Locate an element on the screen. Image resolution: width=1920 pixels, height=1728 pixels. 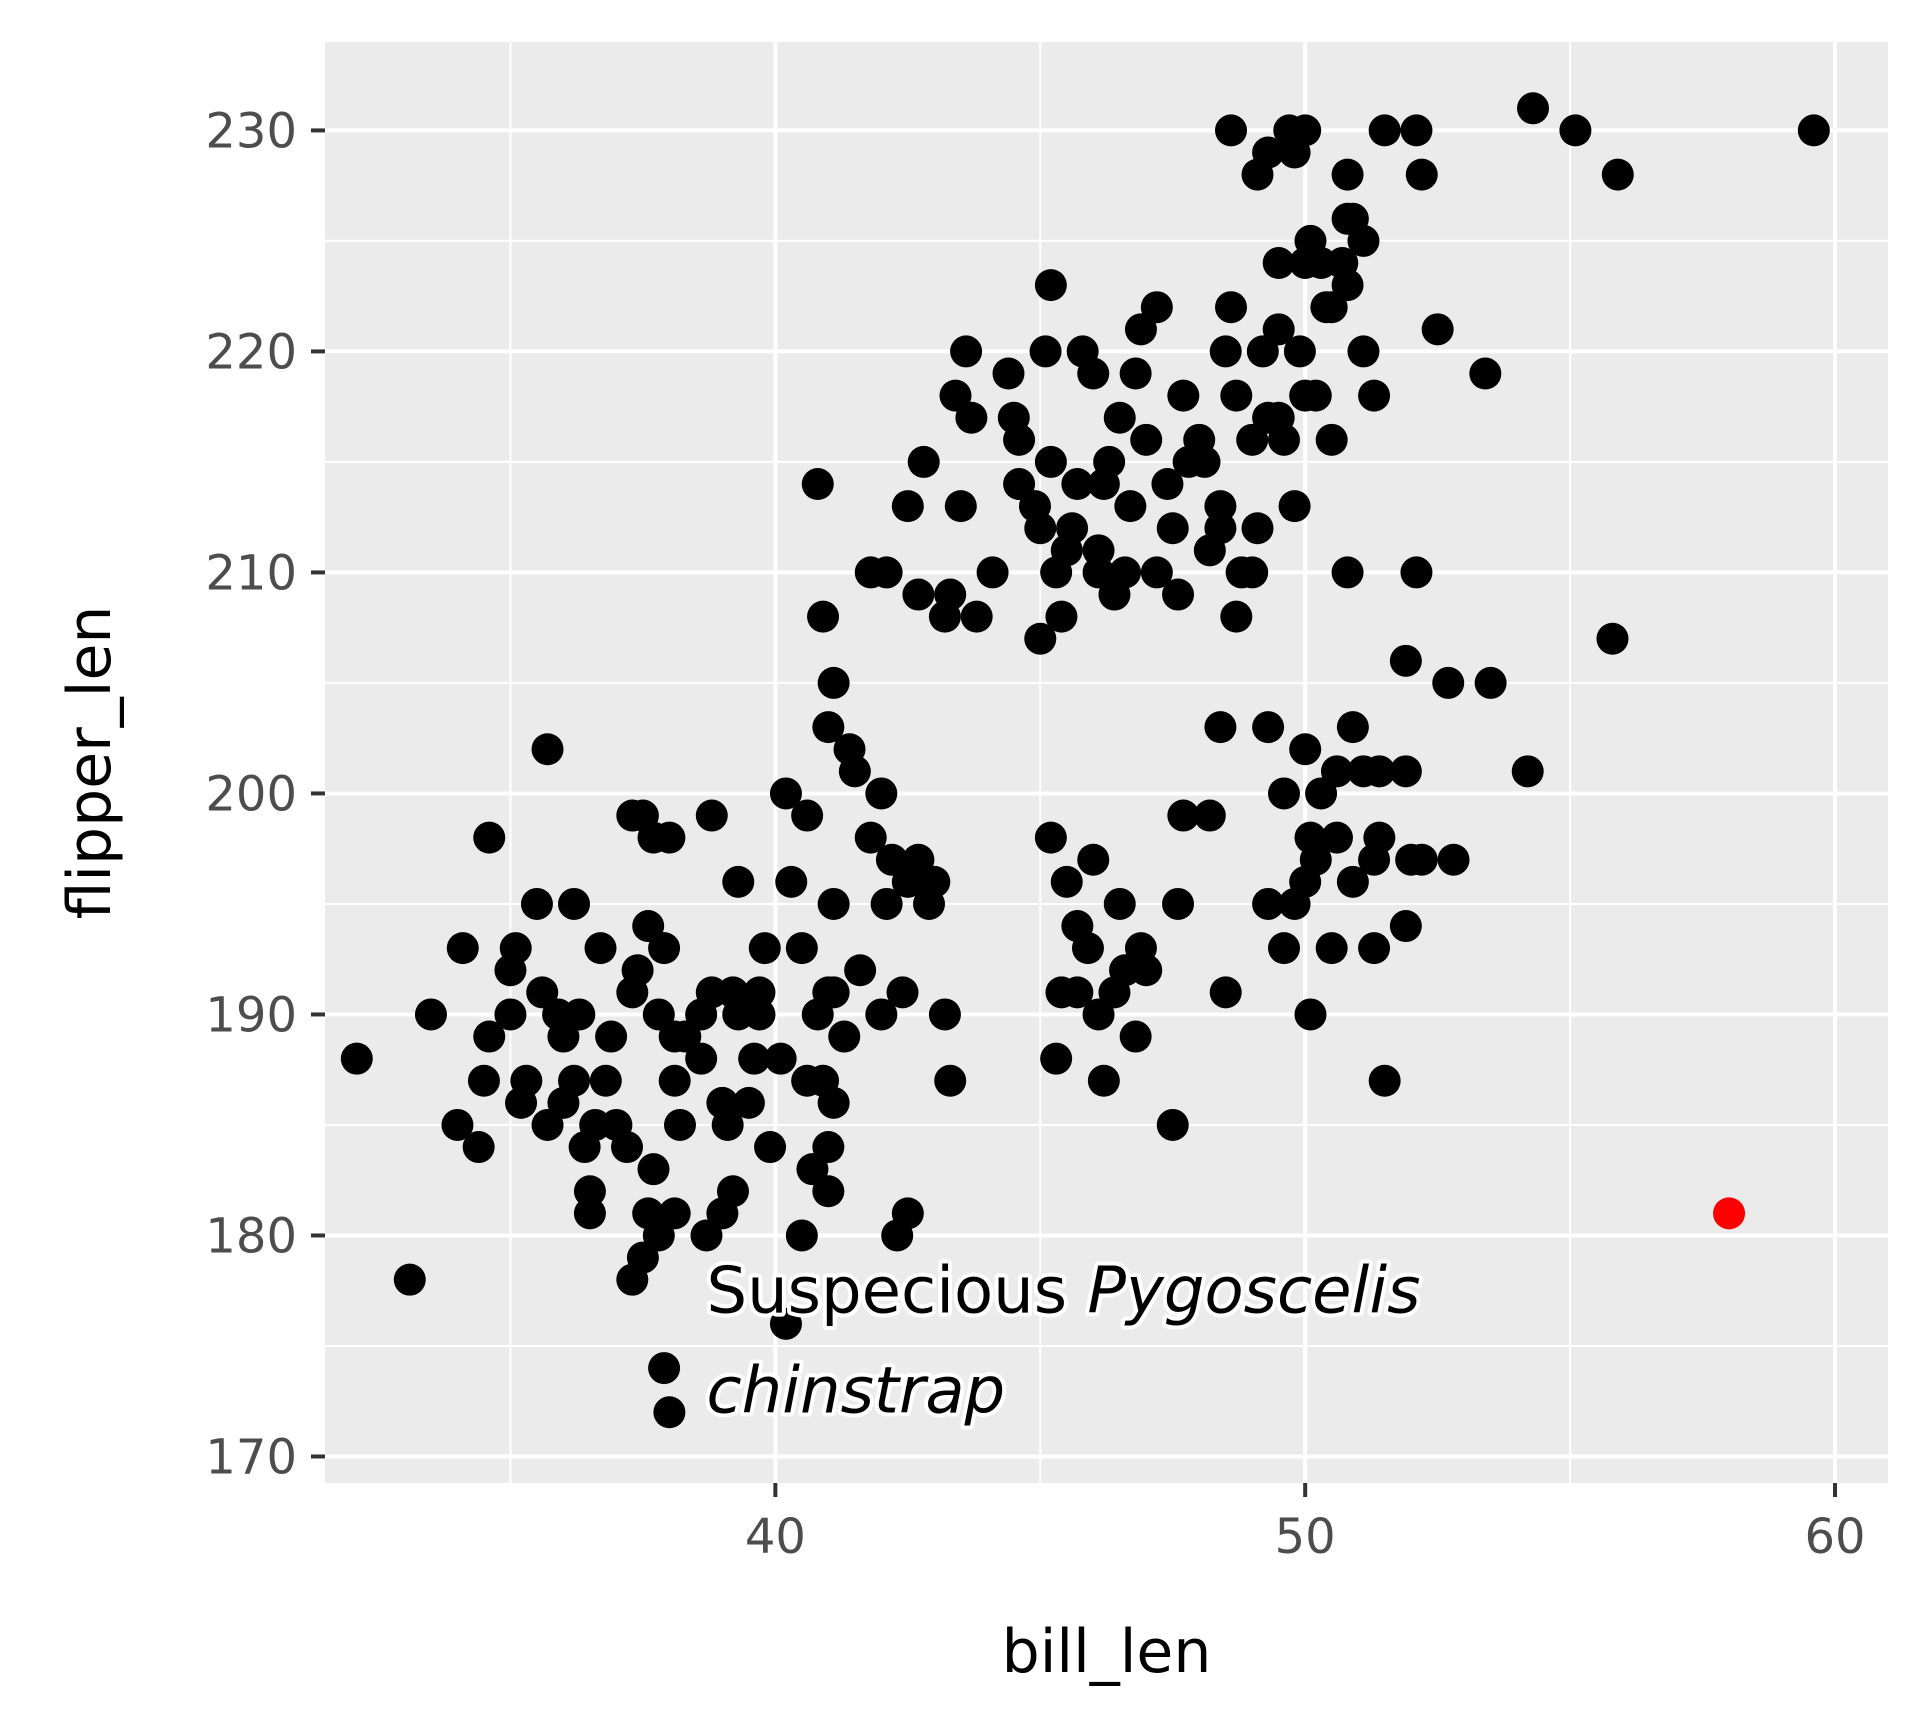
highlighted-point is located at coordinates (1729, 1213).